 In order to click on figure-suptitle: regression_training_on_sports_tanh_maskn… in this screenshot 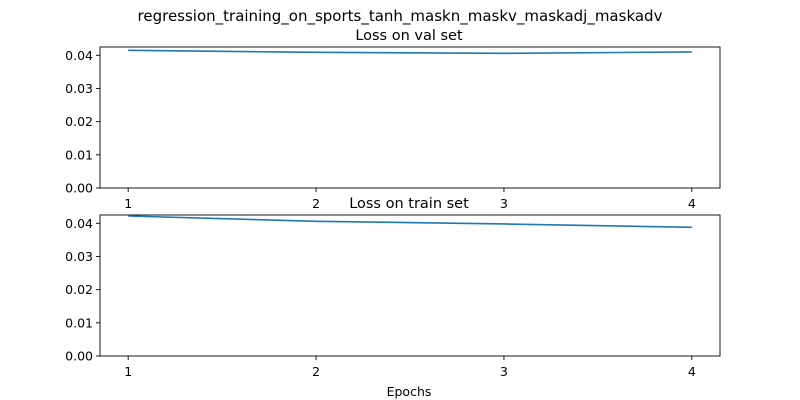, I will do `click(400, 16)`.